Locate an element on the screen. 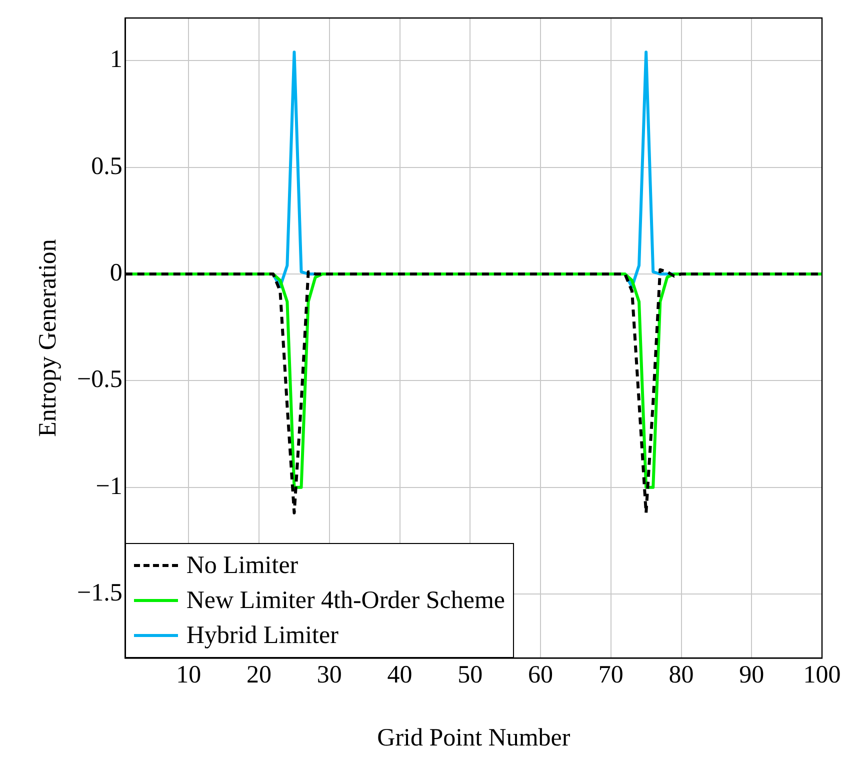 The height and width of the screenshot is (768, 846). y-tick-label: −1 is located at coordinates (109, 486).